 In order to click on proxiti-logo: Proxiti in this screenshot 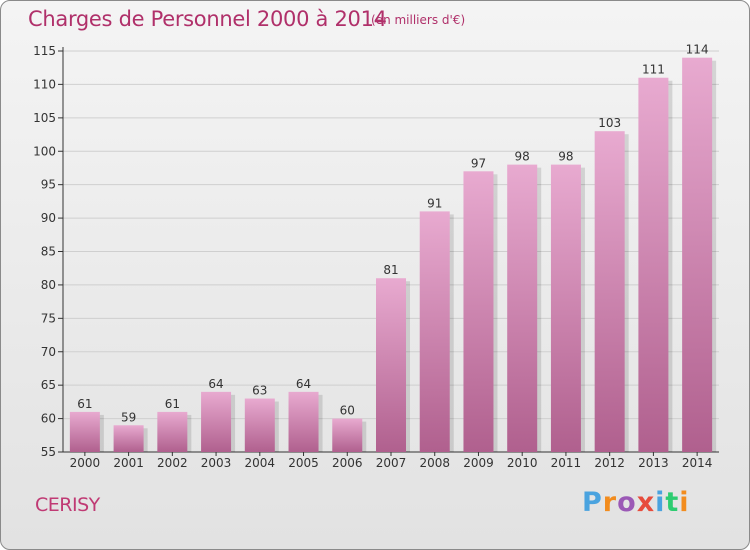, I will do `click(636, 502)`.